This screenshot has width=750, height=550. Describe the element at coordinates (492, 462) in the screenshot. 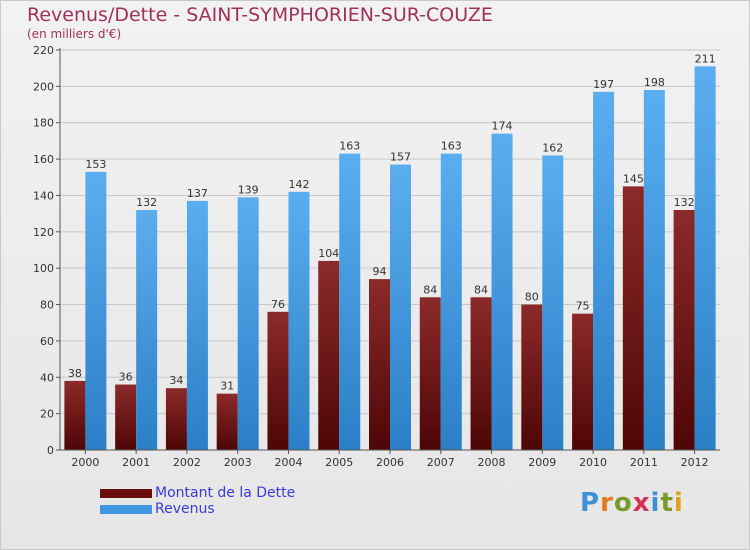

I see `x-tick-label: 2008` at that location.